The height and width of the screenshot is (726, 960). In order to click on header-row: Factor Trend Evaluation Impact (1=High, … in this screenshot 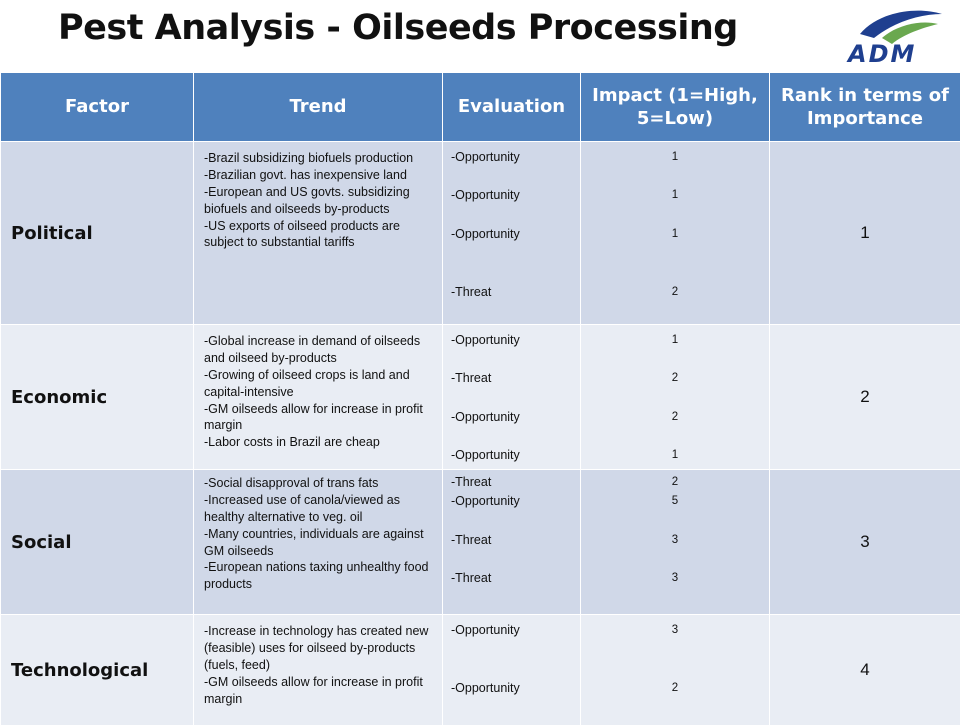, I will do `click(480, 107)`.